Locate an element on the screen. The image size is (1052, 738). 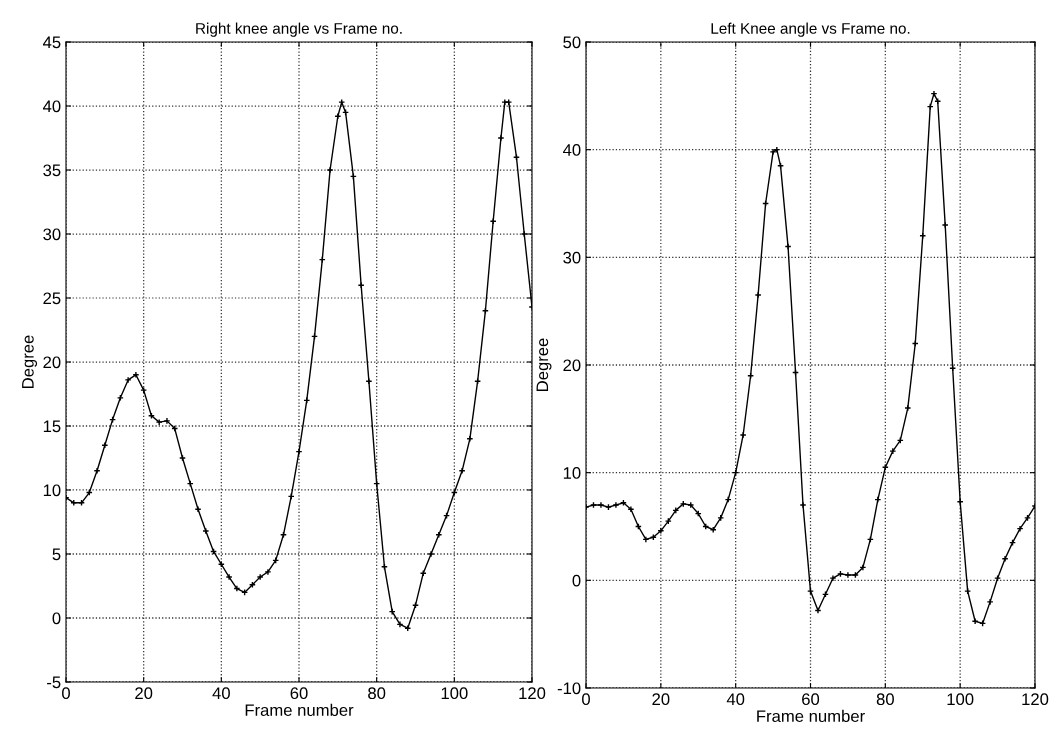
y-tick-label: -10 is located at coordinates (569, 688).